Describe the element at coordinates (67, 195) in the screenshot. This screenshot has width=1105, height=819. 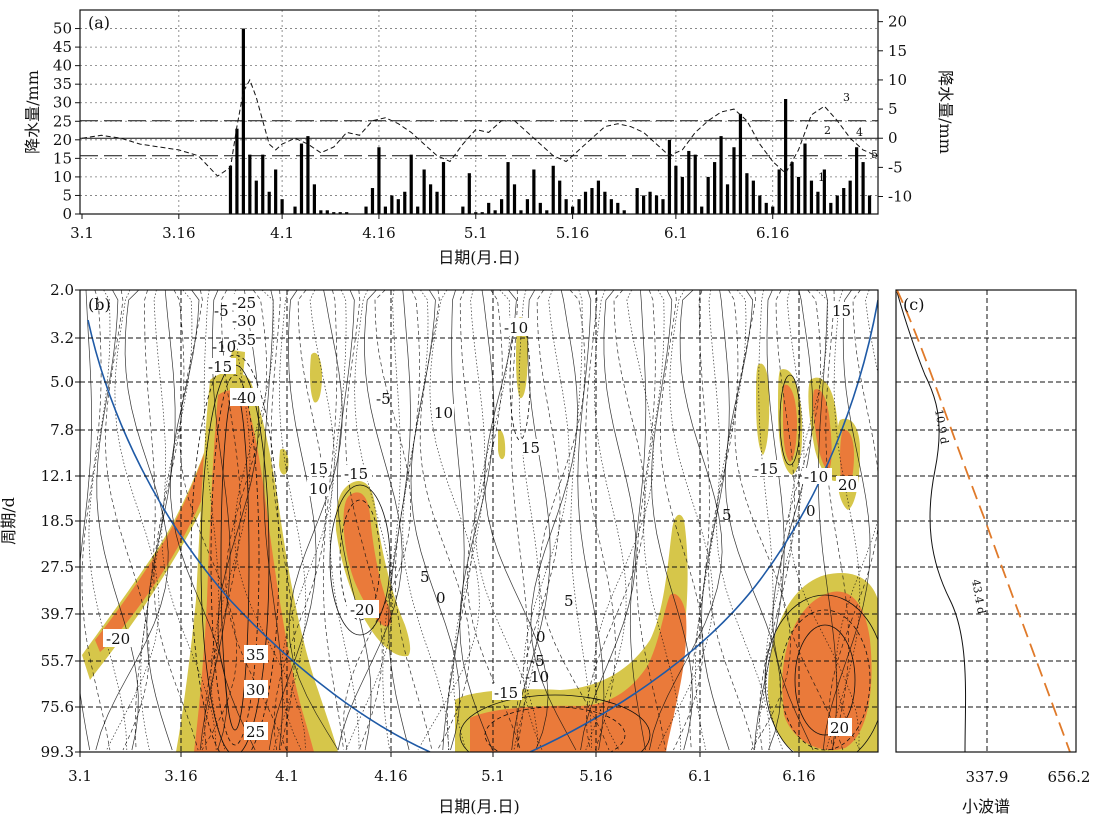
I see `y-tick-label: 5` at that location.